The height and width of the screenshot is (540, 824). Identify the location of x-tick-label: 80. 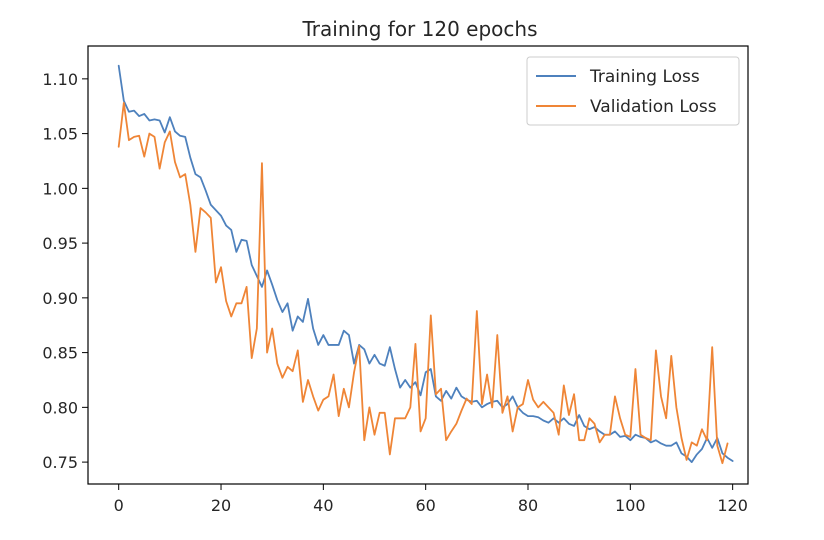
(528, 505).